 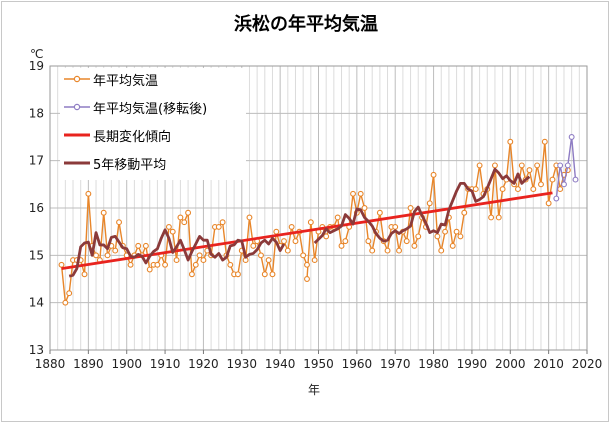 What do you see at coordinates (77, 163) in the screenshot?
I see `legend-swatch-moving-average` at bounding box center [77, 163].